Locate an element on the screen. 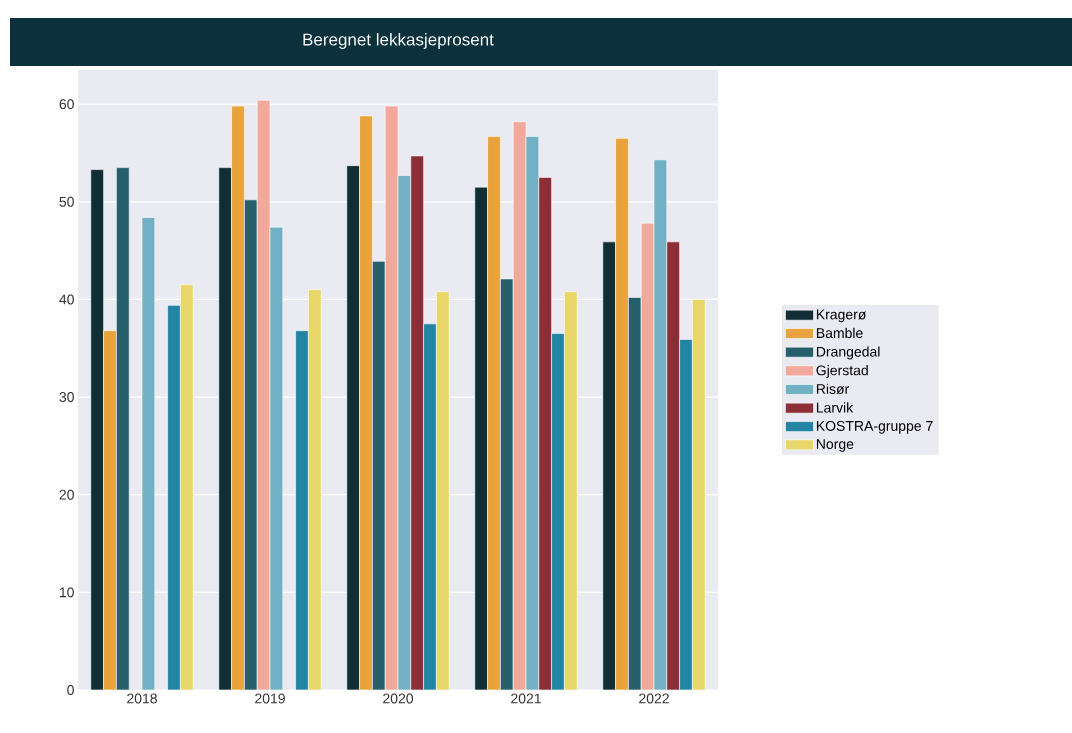  y-tick-label: 0 is located at coordinates (70, 690).